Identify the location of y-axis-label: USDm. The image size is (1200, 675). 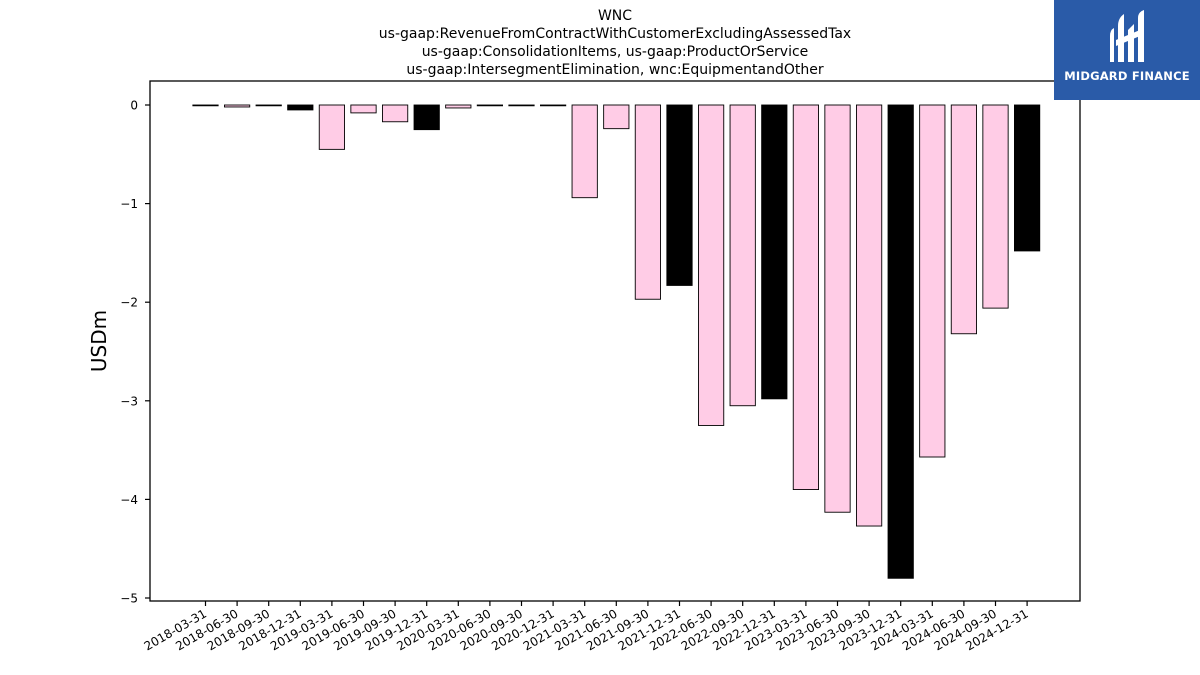
(99, 341).